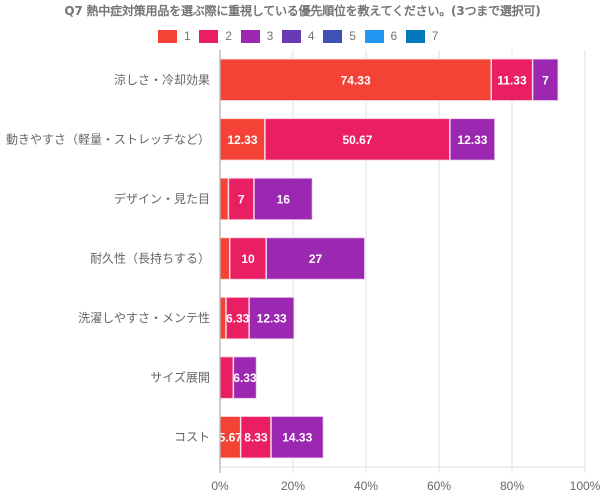 Image resolution: width=605 pixels, height=500 pixels. What do you see at coordinates (270, 36) in the screenshot?
I see `legend-label: 3` at bounding box center [270, 36].